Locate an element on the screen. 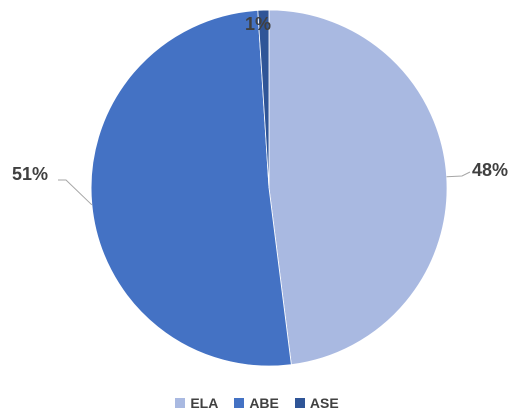 The width and height of the screenshot is (514, 414). leader-line-ela is located at coordinates (458, 174).